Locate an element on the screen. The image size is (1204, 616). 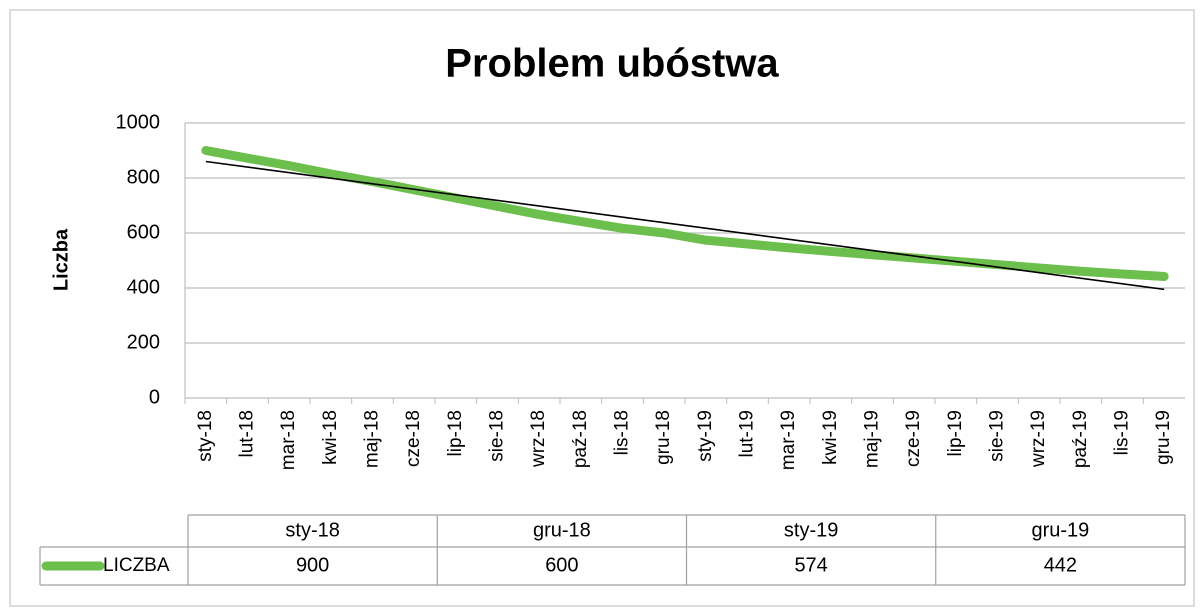
table-value: 600 is located at coordinates (561, 565).